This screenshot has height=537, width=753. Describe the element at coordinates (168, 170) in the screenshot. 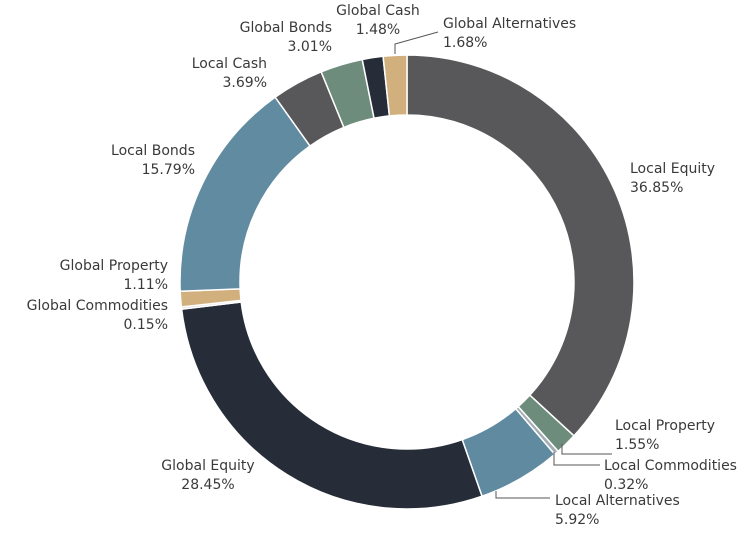

I see `slice-value-label: 15.79%` at that location.